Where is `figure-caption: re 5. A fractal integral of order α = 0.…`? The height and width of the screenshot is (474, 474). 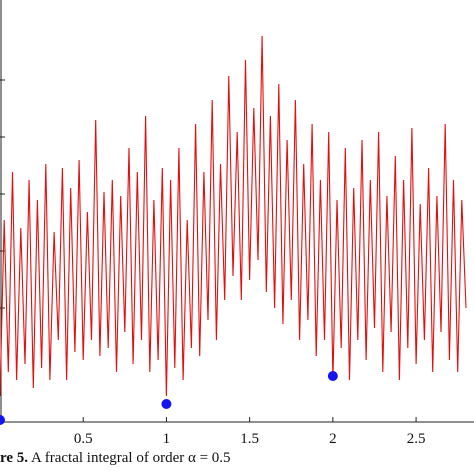 figure-caption: re 5. A fractal integral of order α = 0.… is located at coordinates (237, 458).